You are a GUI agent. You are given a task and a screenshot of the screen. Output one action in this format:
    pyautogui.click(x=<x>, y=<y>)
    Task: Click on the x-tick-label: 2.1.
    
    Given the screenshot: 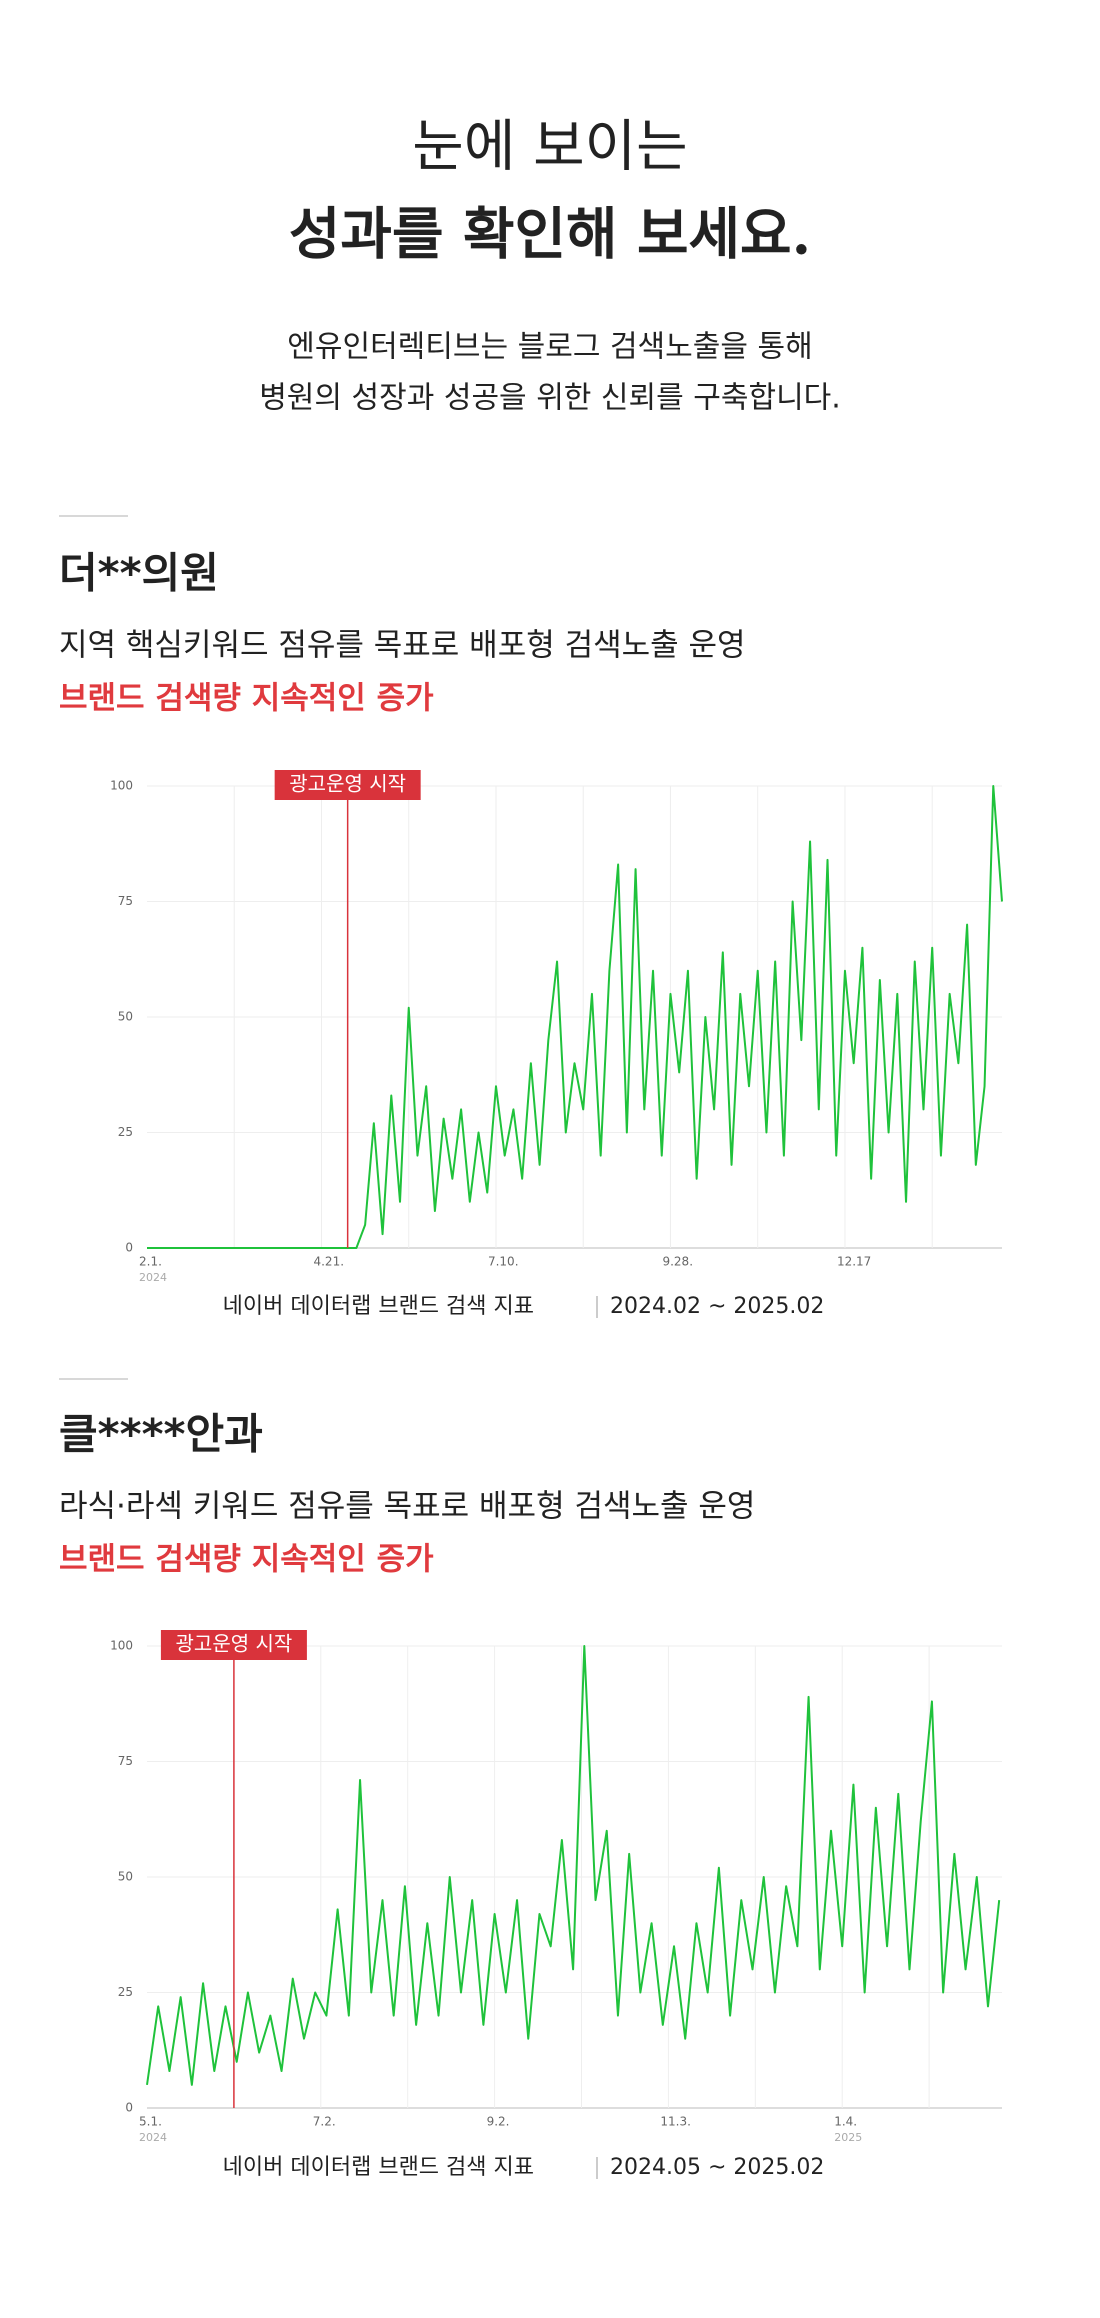 What is the action you would take?
    pyautogui.click(x=150, y=1262)
    